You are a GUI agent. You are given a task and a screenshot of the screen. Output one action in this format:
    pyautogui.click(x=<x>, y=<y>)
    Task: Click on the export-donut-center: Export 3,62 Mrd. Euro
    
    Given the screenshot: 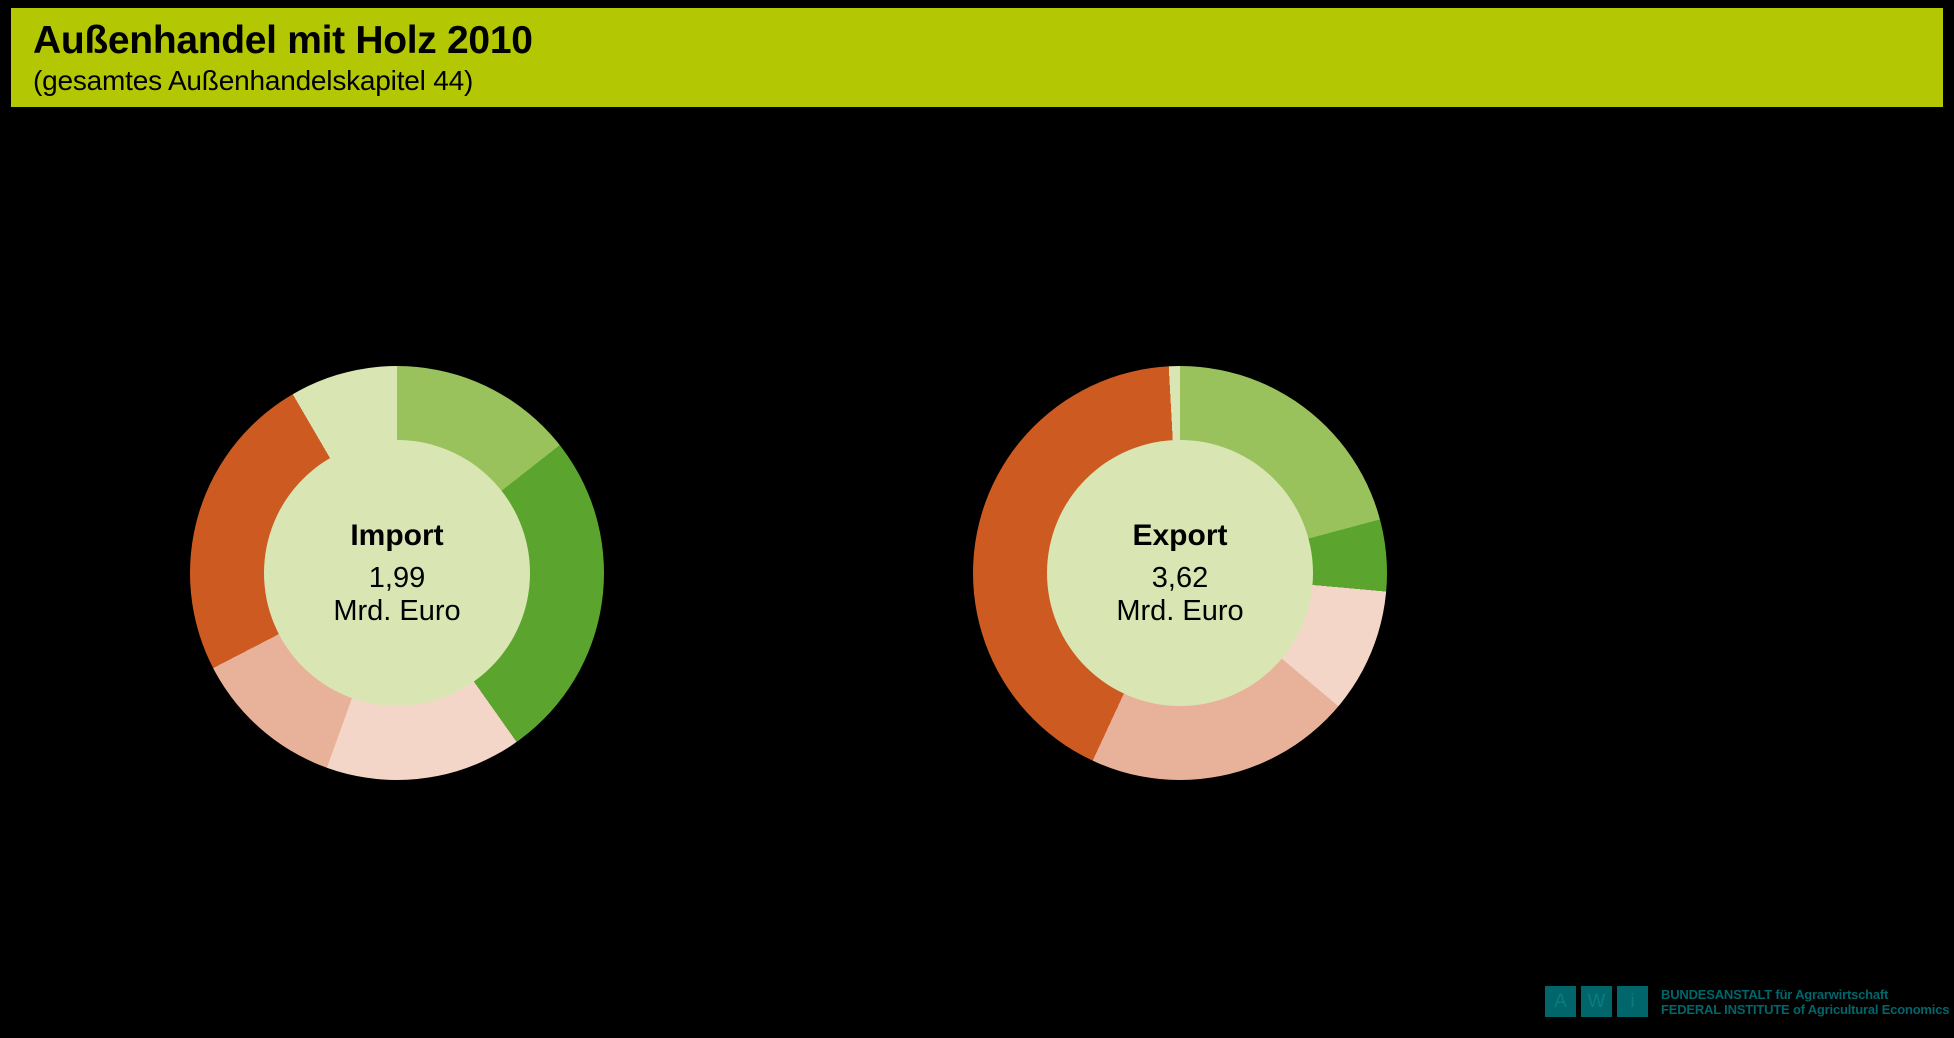 What is the action you would take?
    pyautogui.click(x=1180, y=573)
    